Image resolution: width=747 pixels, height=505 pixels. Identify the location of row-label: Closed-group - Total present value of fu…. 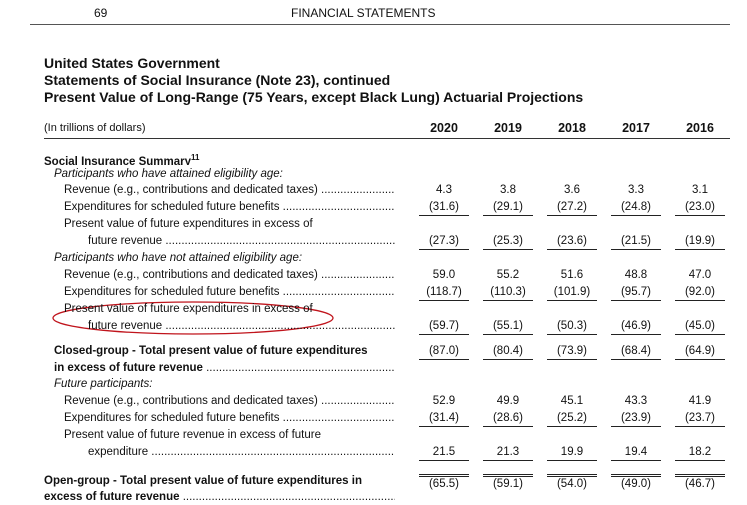
(217, 351).